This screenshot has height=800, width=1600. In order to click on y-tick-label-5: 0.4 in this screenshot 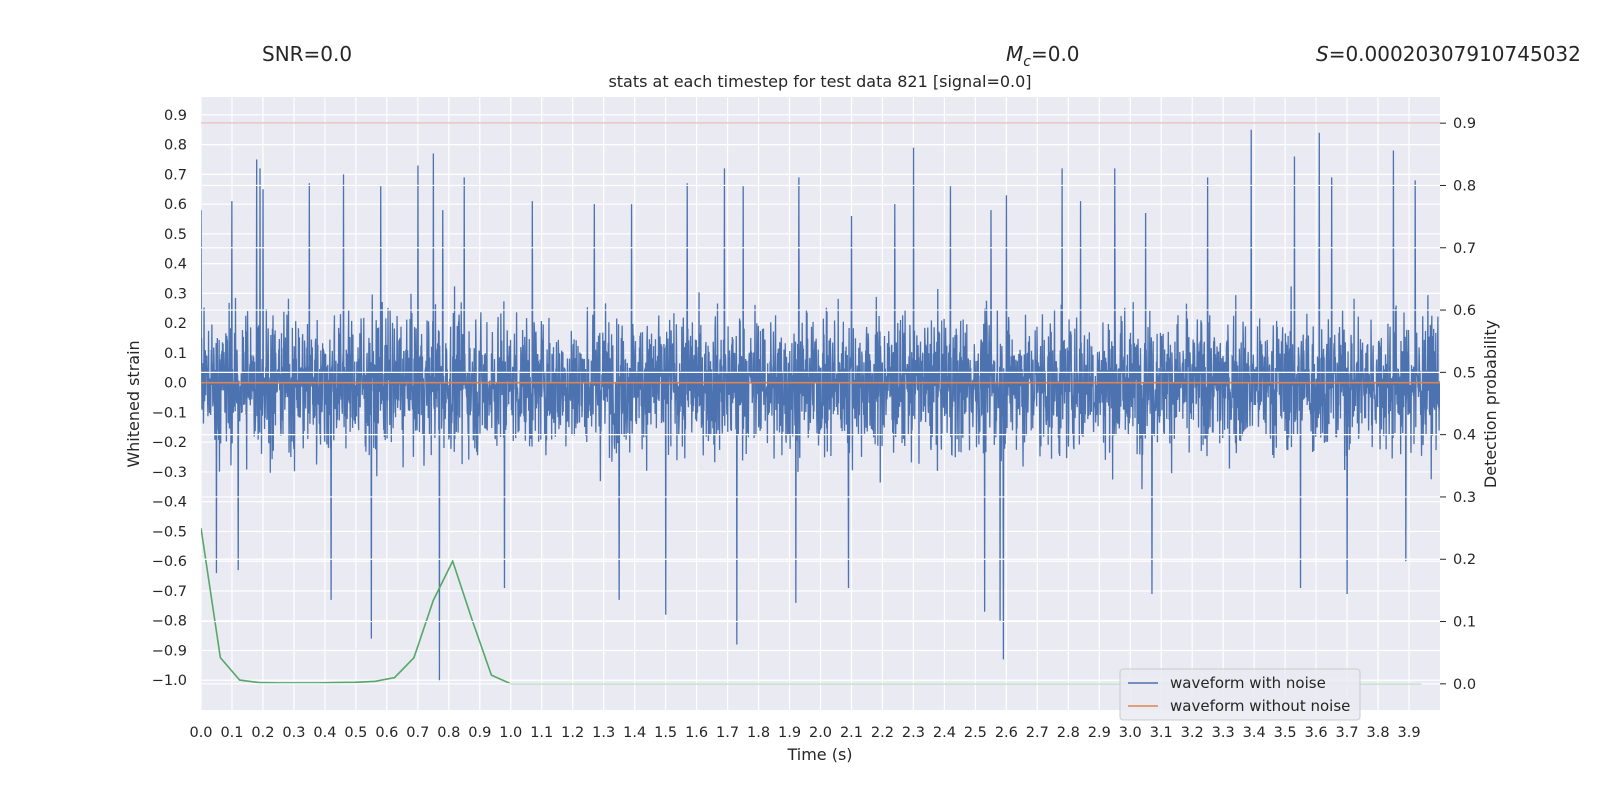, I will do `click(175, 265)`.